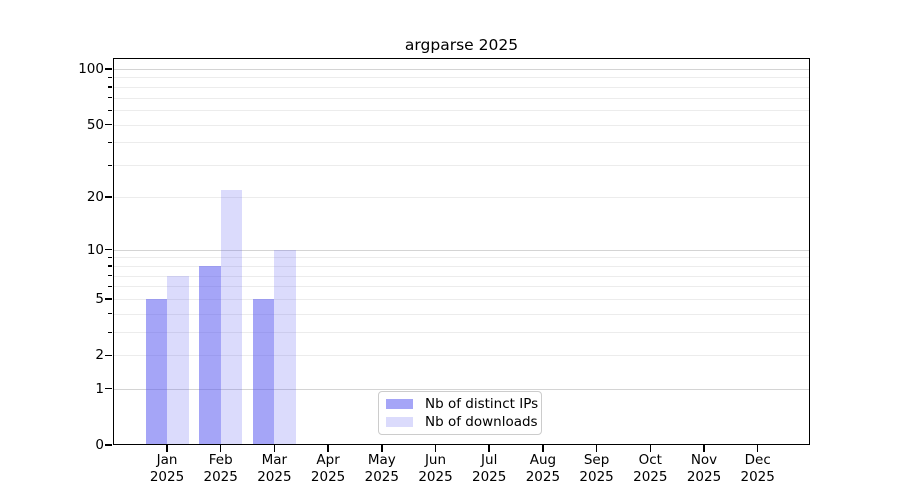 The width and height of the screenshot is (900, 500). Describe the element at coordinates (704, 468) in the screenshot. I see `x-tick-label: Nov 2025` at that location.